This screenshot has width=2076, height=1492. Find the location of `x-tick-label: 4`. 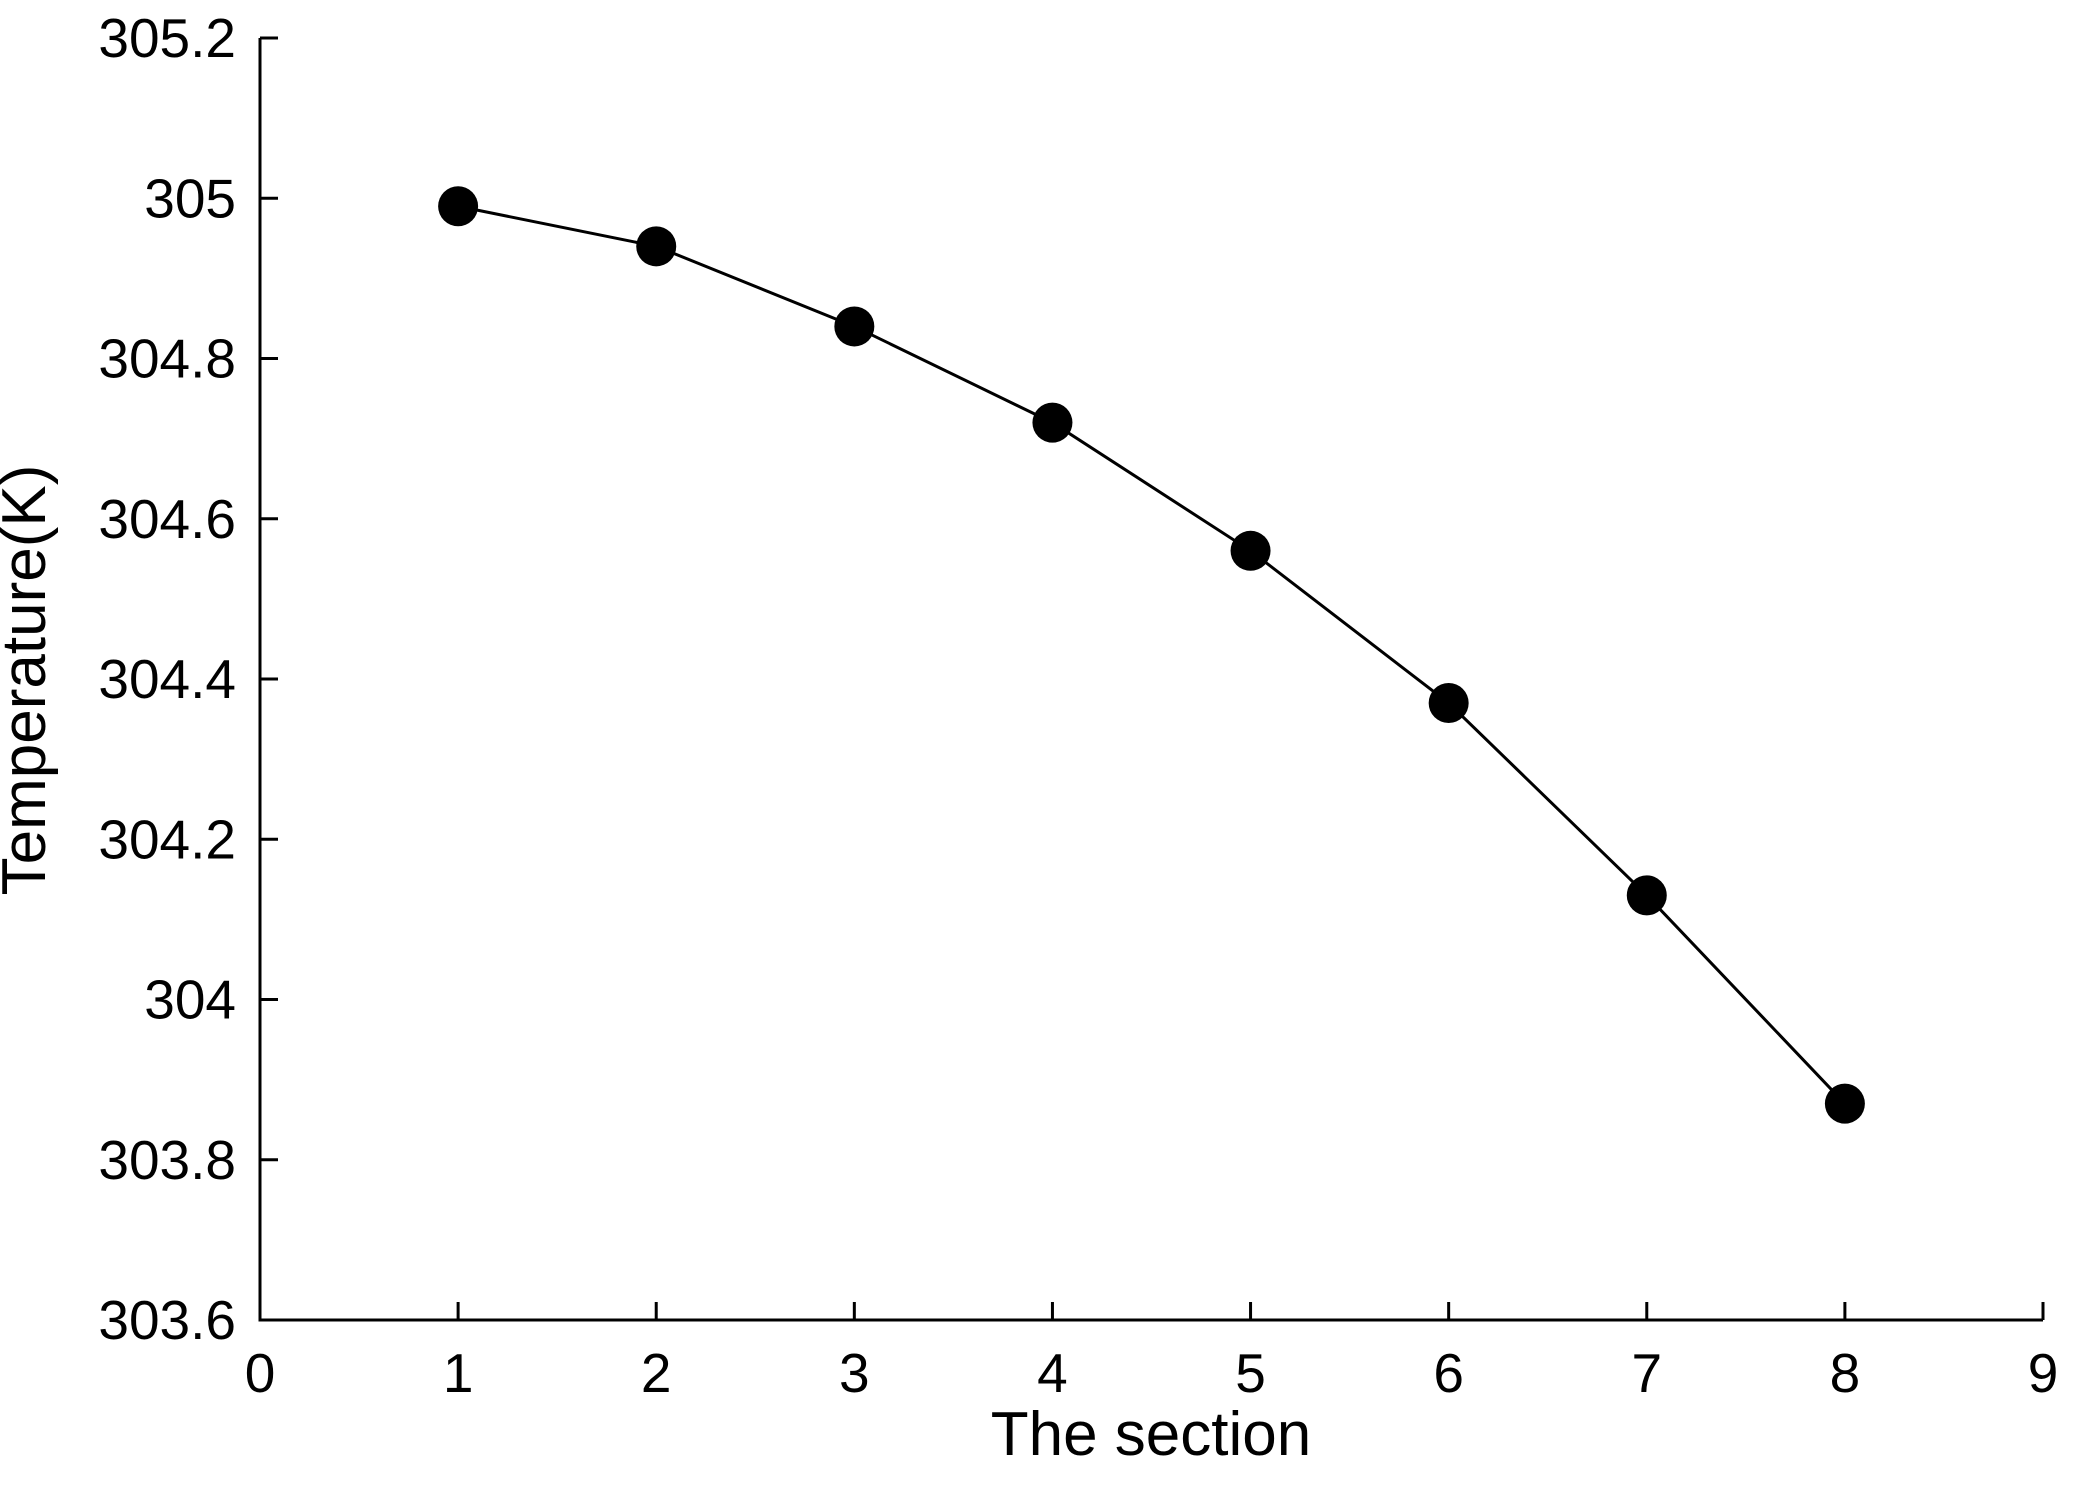

x-tick-label: 4 is located at coordinates (1052, 1373).